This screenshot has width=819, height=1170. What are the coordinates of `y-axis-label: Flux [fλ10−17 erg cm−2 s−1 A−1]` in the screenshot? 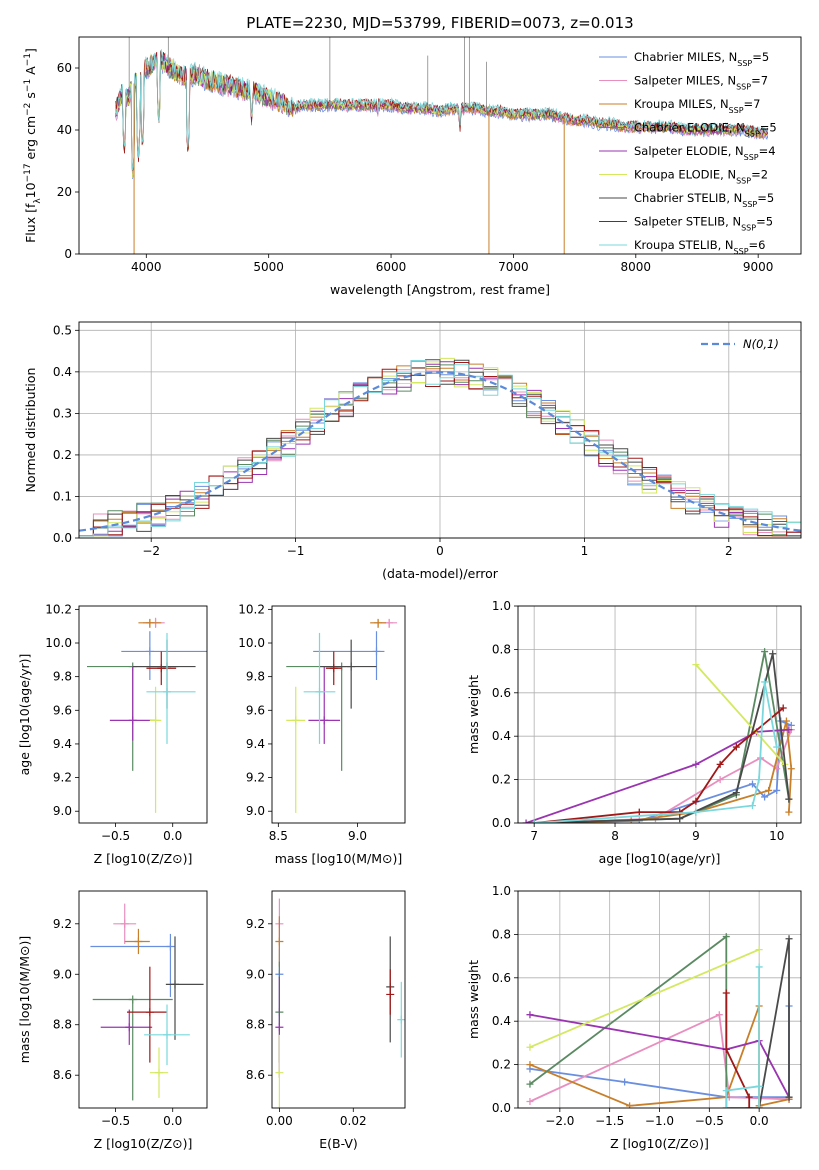 It's located at (33, 145).